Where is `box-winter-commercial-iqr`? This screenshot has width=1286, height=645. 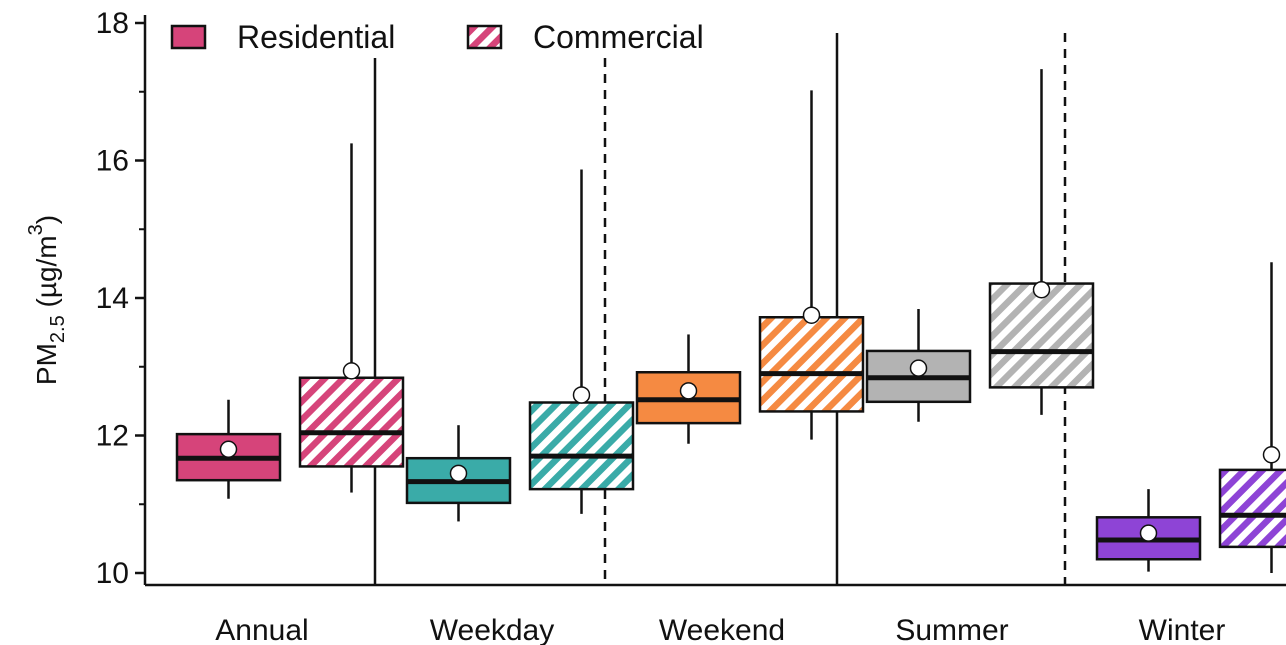
box-winter-commercial-iqr is located at coordinates (1252, 508).